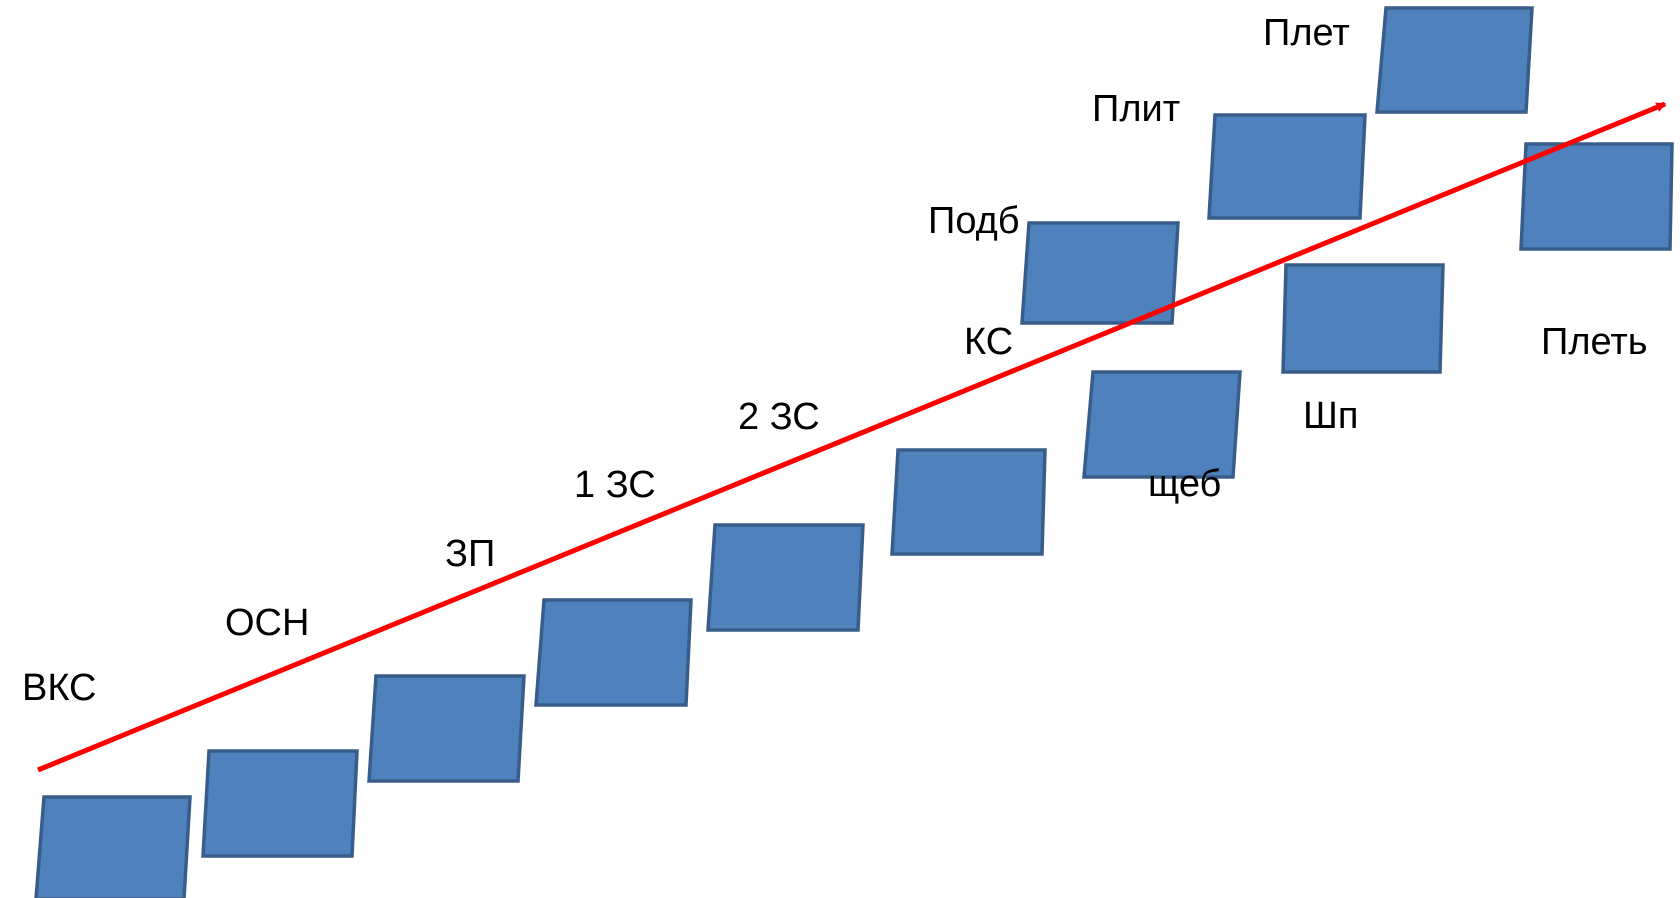 Image resolution: width=1680 pixels, height=898 pixels. Describe the element at coordinates (615, 485) in the screenshot. I see `label-1zs: 1 ЗС` at that location.